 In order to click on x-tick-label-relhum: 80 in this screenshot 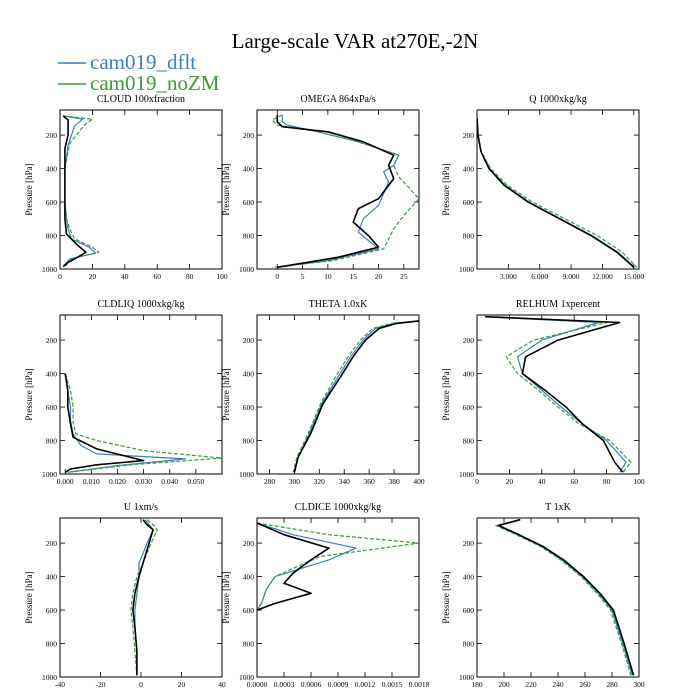, I will do `click(607, 481)`.